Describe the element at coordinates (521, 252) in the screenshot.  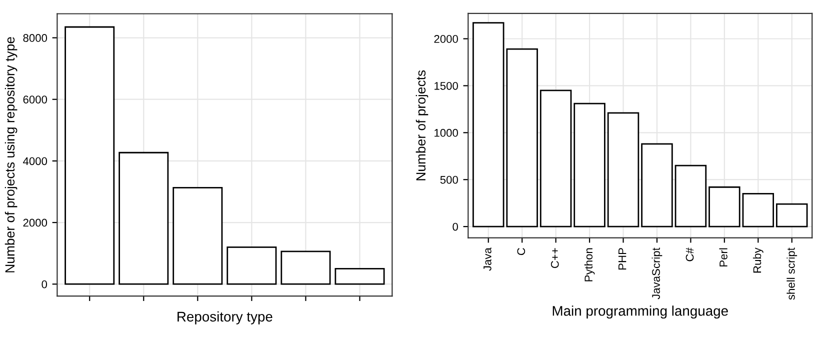
I see `x-tick-label: C` at that location.